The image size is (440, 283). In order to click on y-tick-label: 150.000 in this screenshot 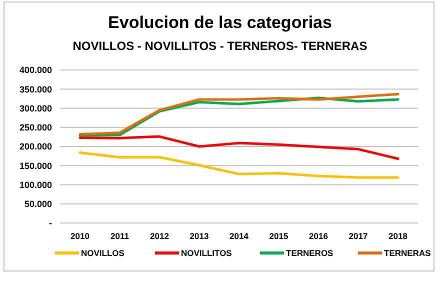, I will do `click(35, 165)`.